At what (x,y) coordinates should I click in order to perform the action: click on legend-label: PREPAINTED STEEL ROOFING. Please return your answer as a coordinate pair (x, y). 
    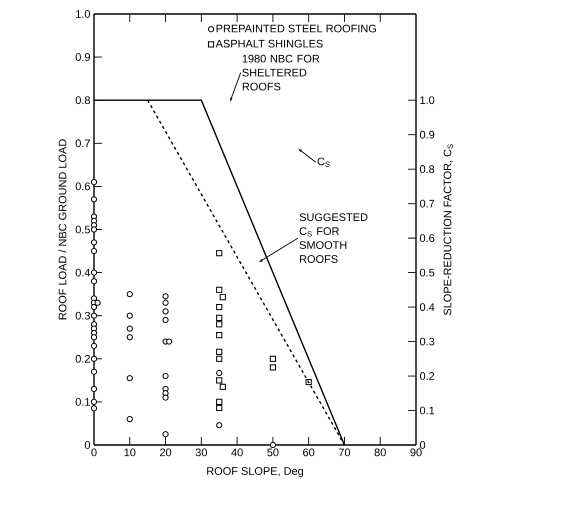
    Looking at the image, I should click on (296, 28).